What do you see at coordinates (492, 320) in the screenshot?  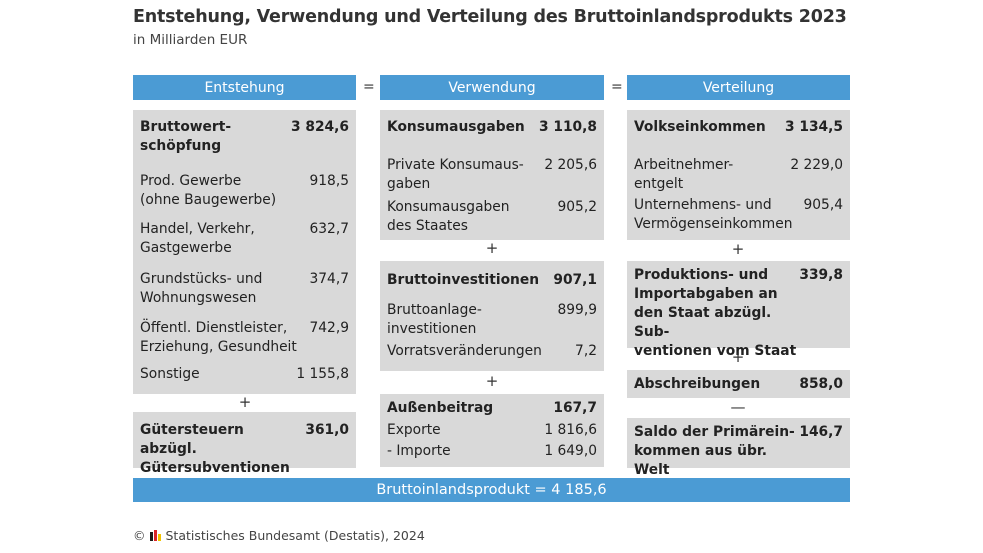 I see `row-bruttoanlageinvestitionen: Bruttoanlage- investitionen 899,9` at bounding box center [492, 320].